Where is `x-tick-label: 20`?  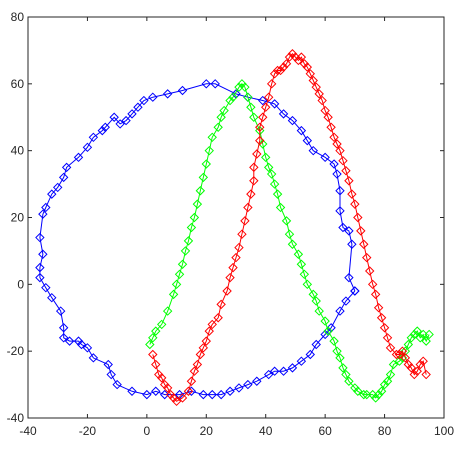 x-tick-label: 20 is located at coordinates (207, 431).